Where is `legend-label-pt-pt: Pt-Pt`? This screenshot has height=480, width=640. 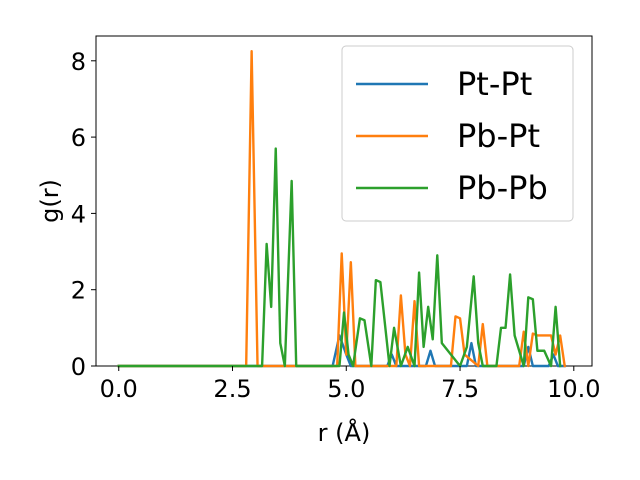
legend-label-pt-pt: Pt-Pt is located at coordinates (494, 84).